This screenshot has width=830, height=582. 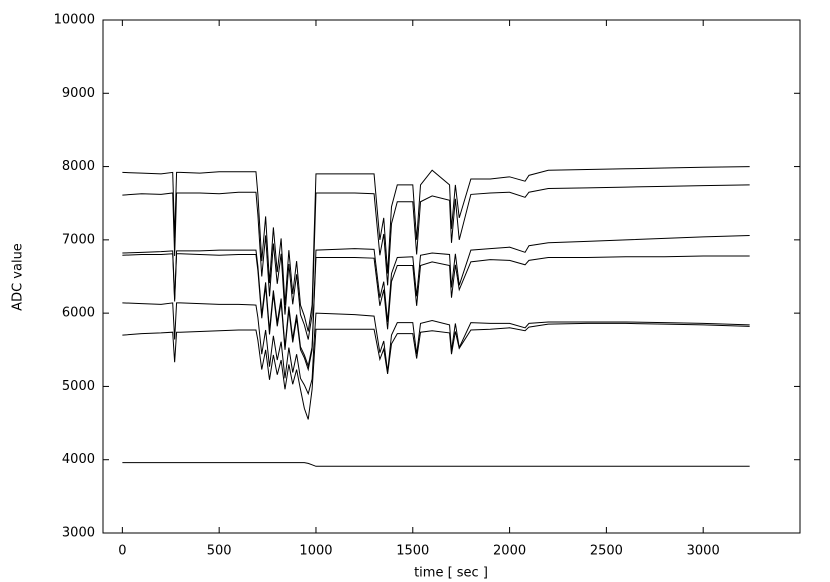 What do you see at coordinates (219, 551) in the screenshot?
I see `x-tick-label: 500` at bounding box center [219, 551].